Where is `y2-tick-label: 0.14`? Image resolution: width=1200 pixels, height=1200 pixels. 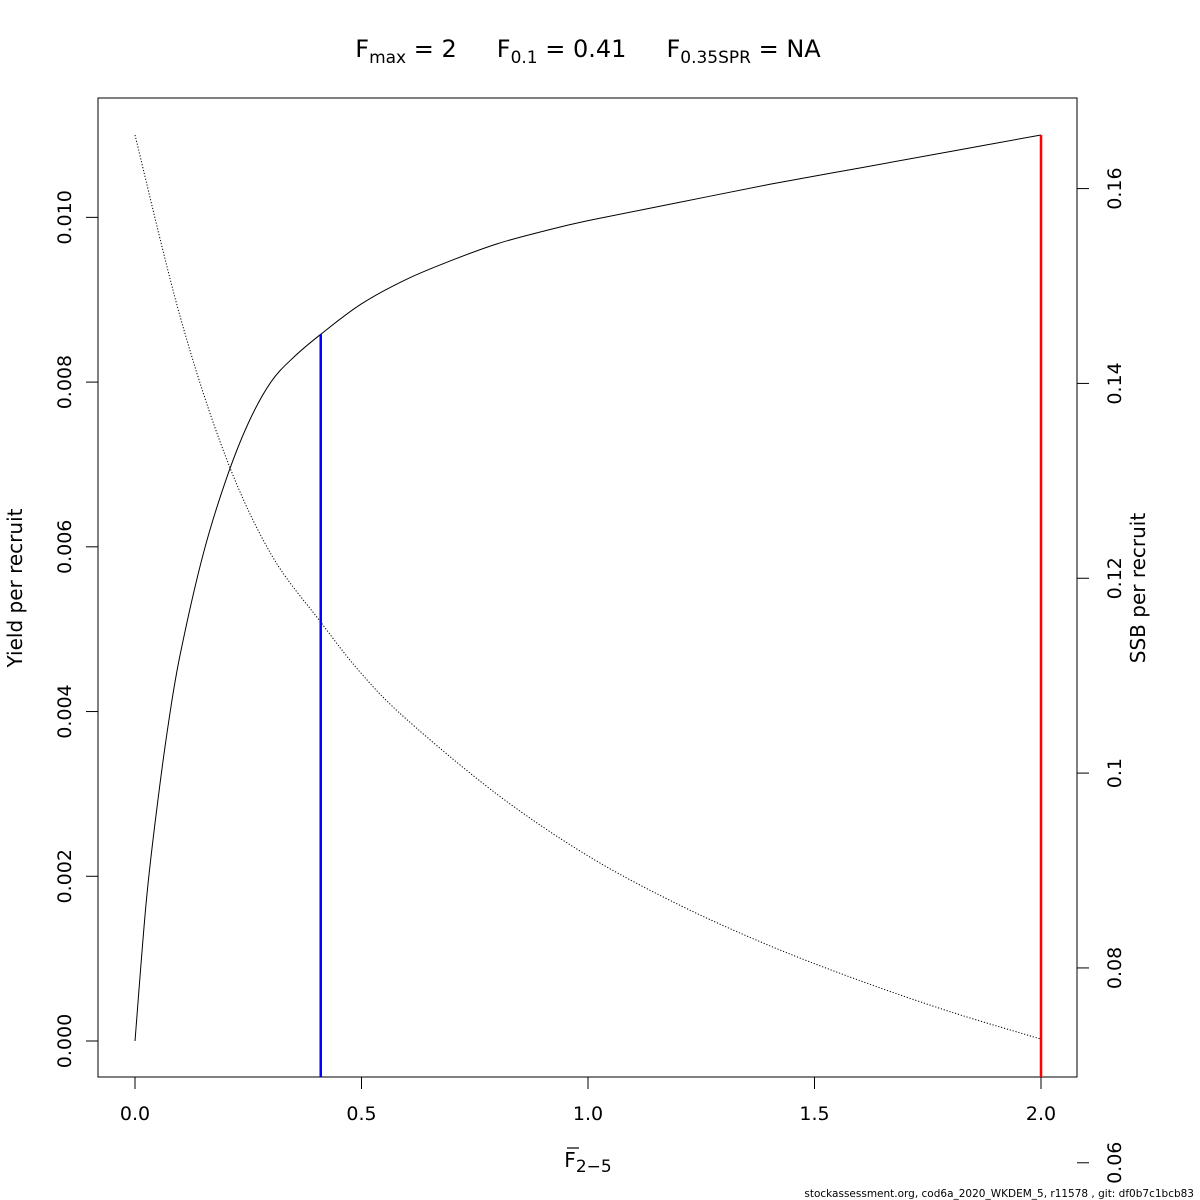 y2-tick-label: 0.14 is located at coordinates (1115, 383).